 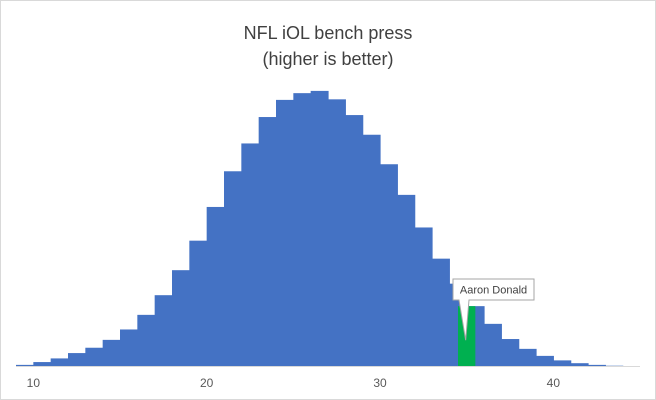 What do you see at coordinates (554, 383) in the screenshot?
I see `x-tick-label: 40` at bounding box center [554, 383].